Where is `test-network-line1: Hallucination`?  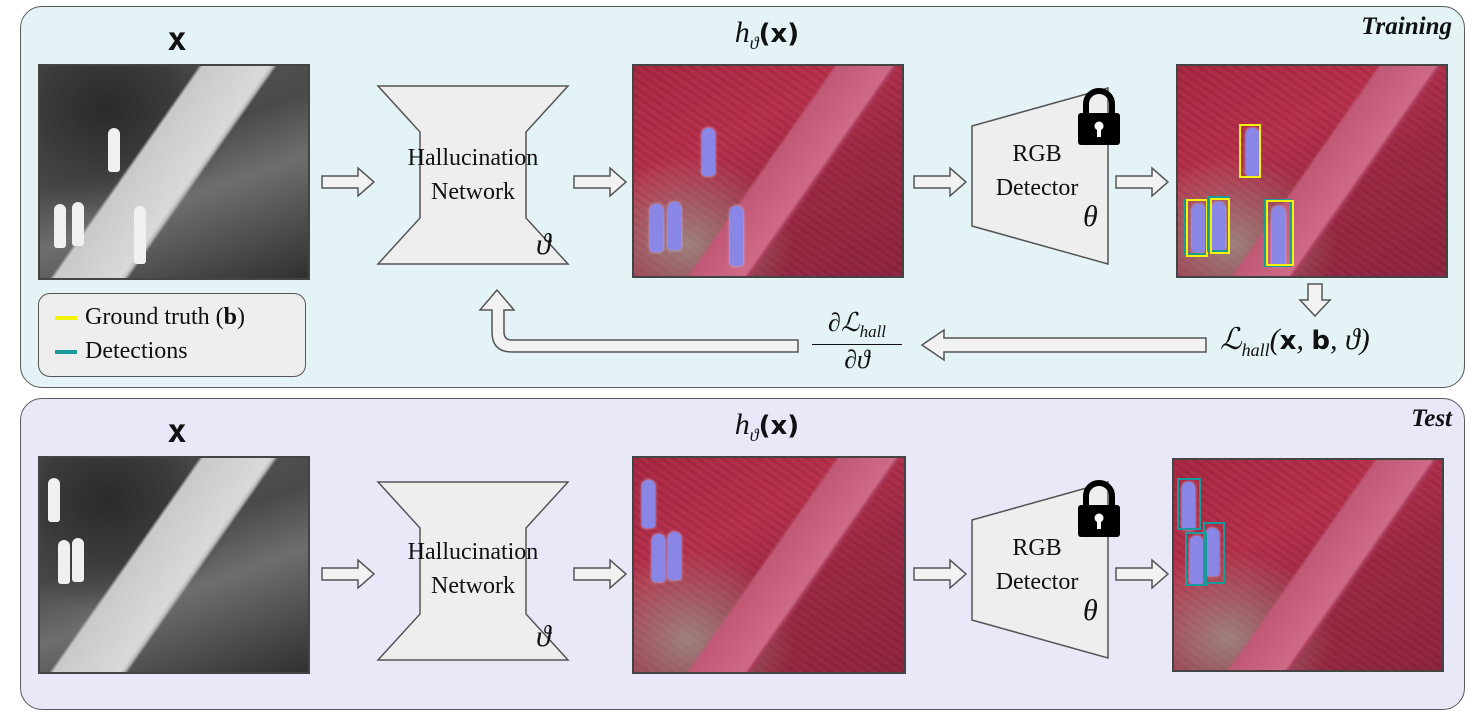 test-network-line1: Hallucination is located at coordinates (473, 552).